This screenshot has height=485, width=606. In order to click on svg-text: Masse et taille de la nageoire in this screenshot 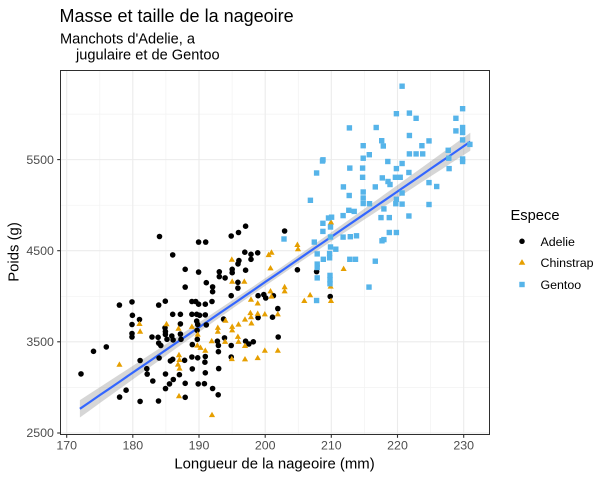, I will do `click(177, 16)`.